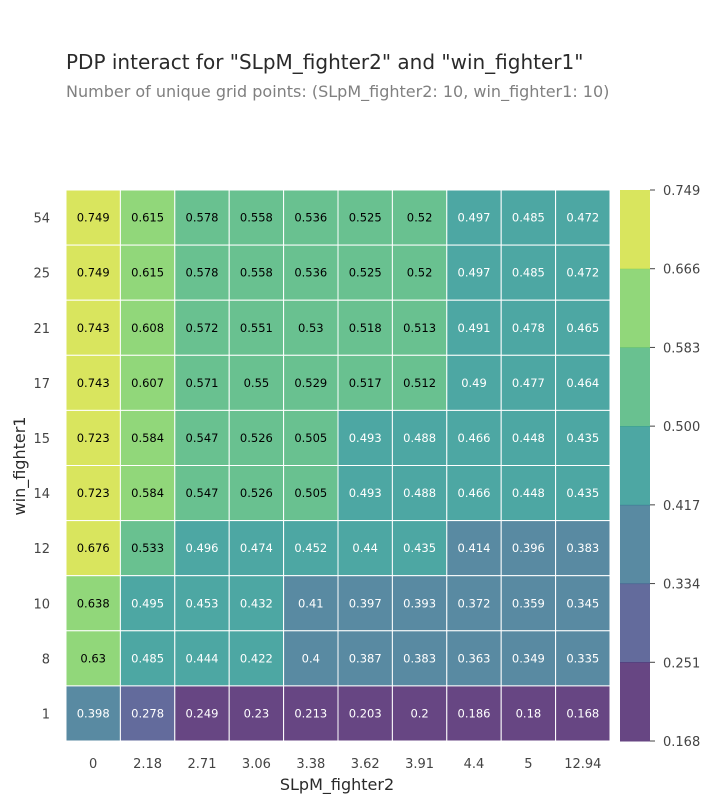  Describe the element at coordinates (256, 764) in the screenshot. I see `x-tick-label: 3.06` at that location.